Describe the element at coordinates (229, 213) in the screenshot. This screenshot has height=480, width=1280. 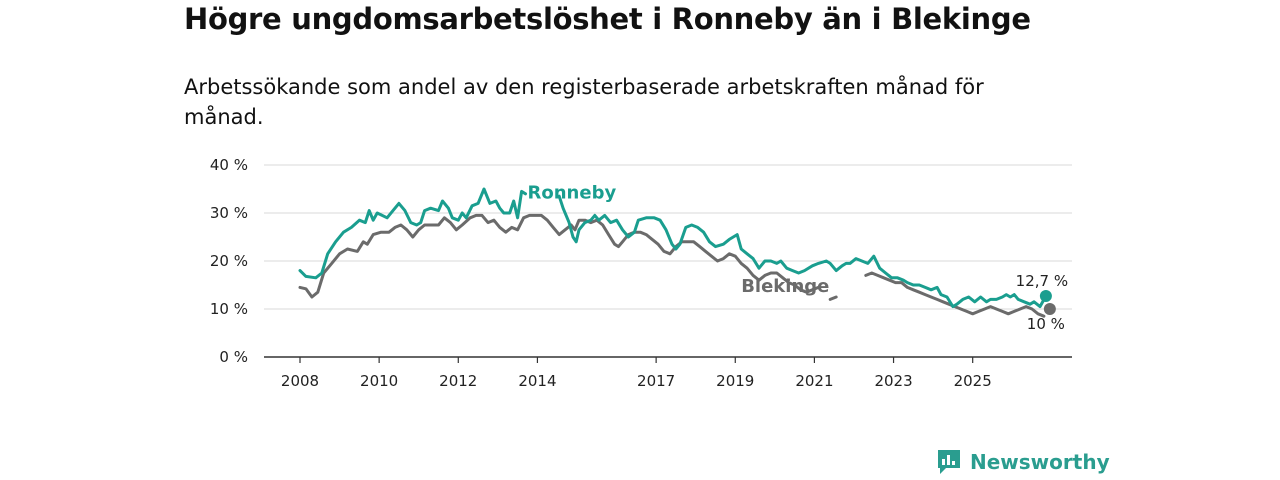
I see `y-tick-label: 30 %` at that location.